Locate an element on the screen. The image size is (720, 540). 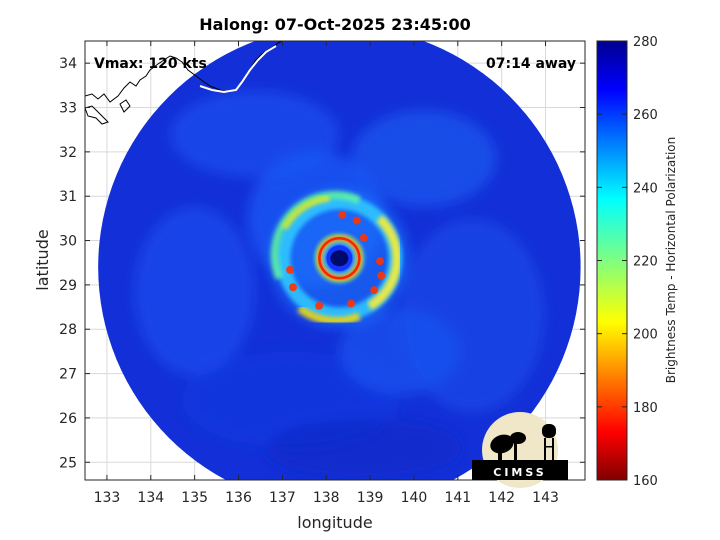
island-small is located at coordinates (125, 106).